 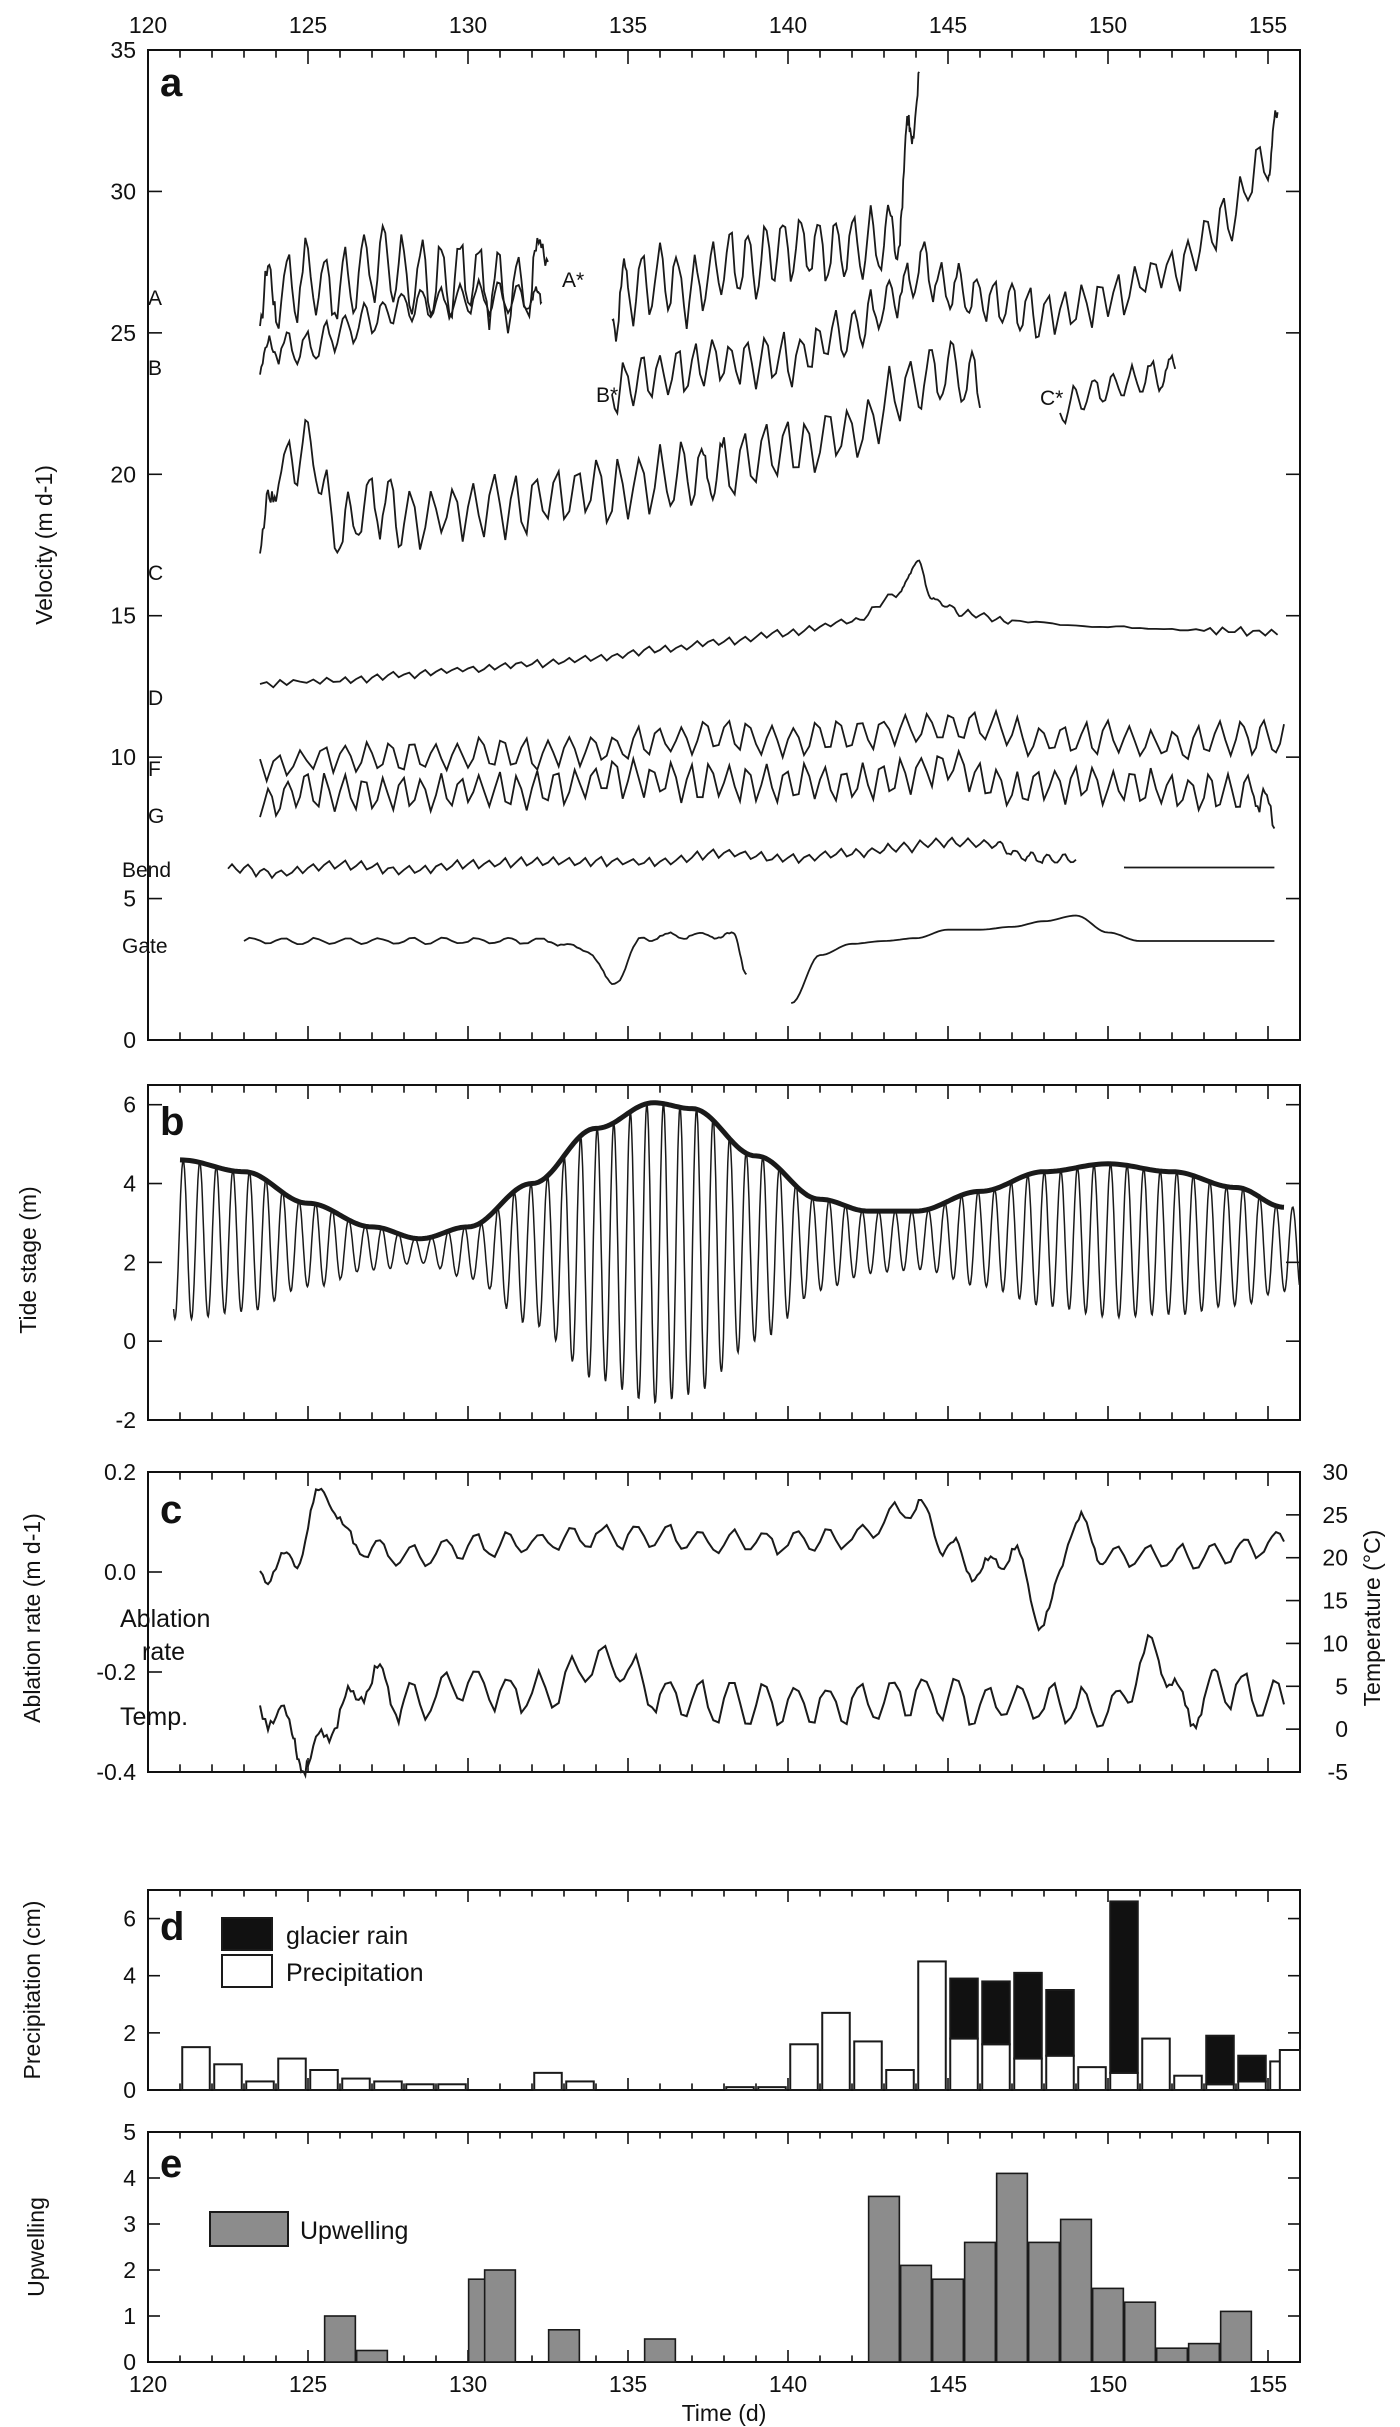 What do you see at coordinates (163, 1652) in the screenshot?
I see `series-annotation: rate` at bounding box center [163, 1652].